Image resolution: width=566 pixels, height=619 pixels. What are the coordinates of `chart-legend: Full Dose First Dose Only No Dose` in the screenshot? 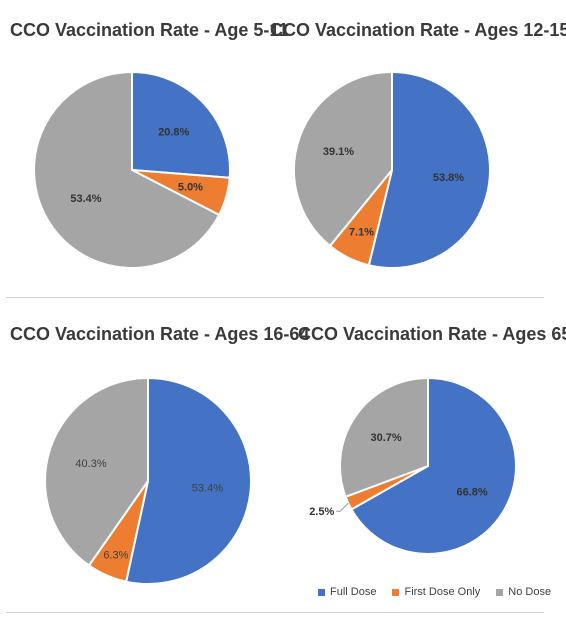 It's located at (434, 592).